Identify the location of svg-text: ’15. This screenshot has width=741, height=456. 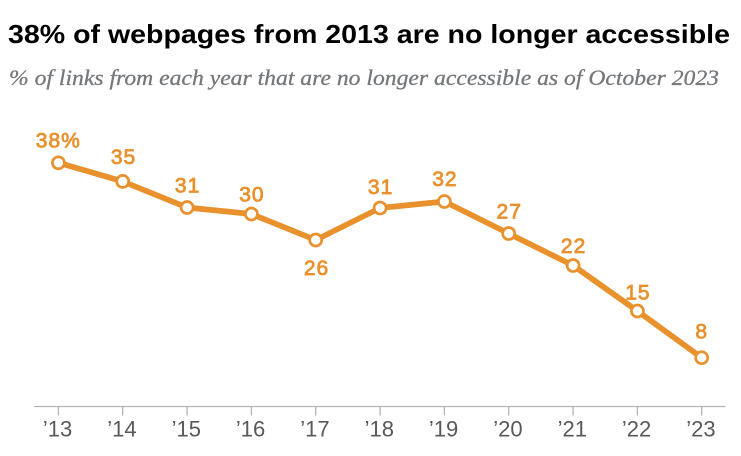
(186, 429).